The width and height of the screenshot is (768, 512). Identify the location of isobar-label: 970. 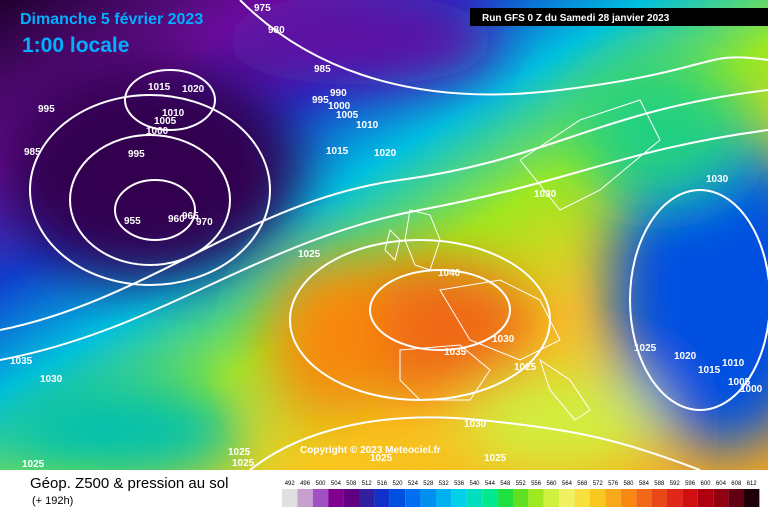
(204, 222).